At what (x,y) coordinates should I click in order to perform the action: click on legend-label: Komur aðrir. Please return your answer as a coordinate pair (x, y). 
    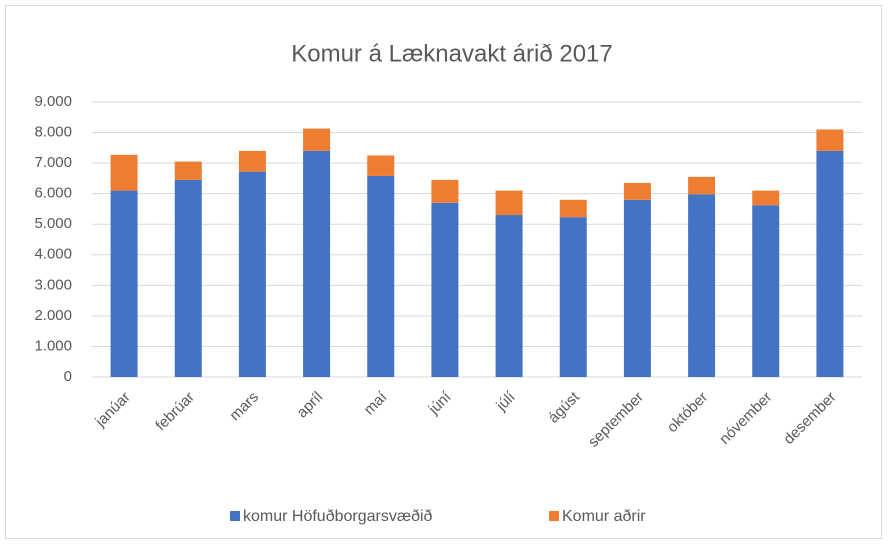
    Looking at the image, I should click on (604, 516).